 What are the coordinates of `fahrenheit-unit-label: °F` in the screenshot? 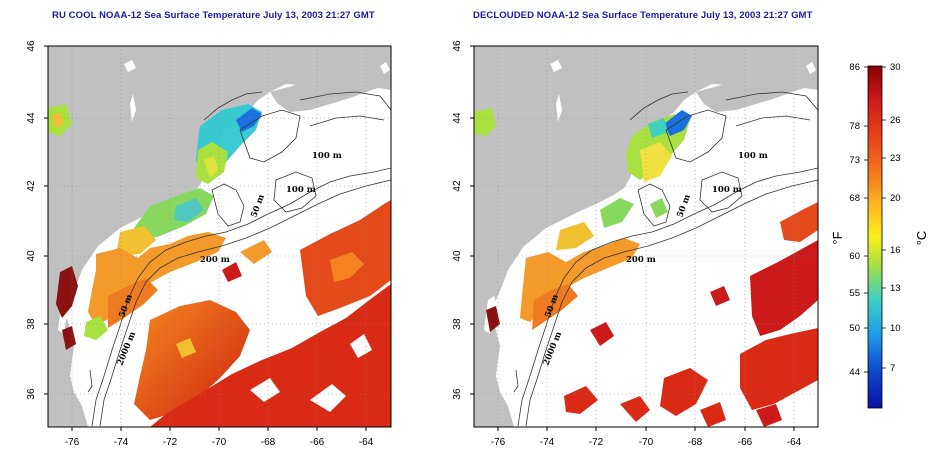 It's located at (837, 237).